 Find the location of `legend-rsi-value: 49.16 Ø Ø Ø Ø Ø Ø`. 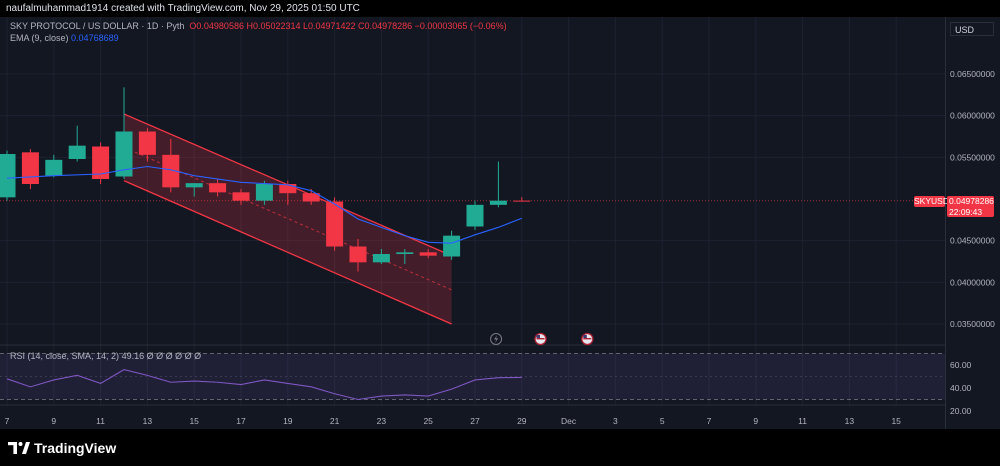

legend-rsi-value: 49.16 Ø Ø Ø Ø Ø Ø is located at coordinates (161, 356).